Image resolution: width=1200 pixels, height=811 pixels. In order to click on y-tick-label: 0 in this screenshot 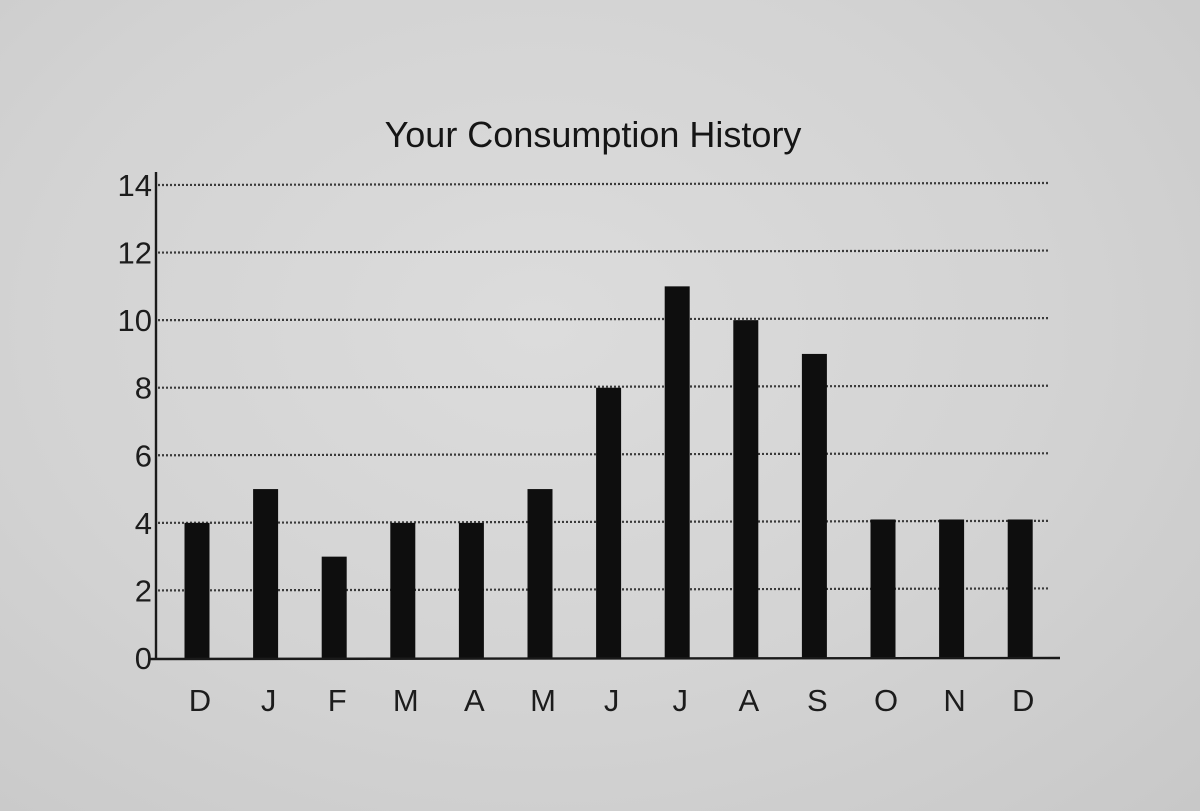, I will do `click(143, 658)`.